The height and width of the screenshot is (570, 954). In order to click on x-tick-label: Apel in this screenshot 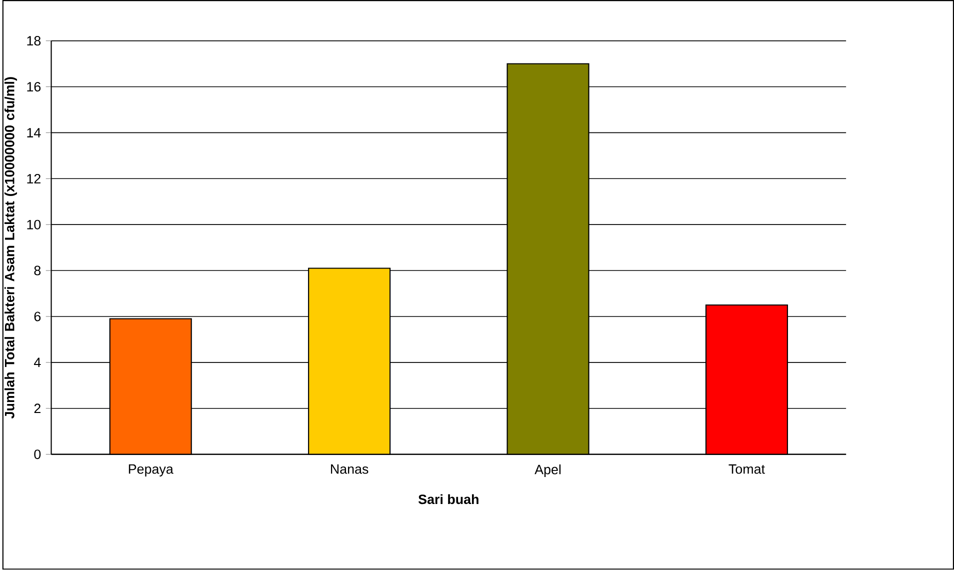, I will do `click(547, 471)`.